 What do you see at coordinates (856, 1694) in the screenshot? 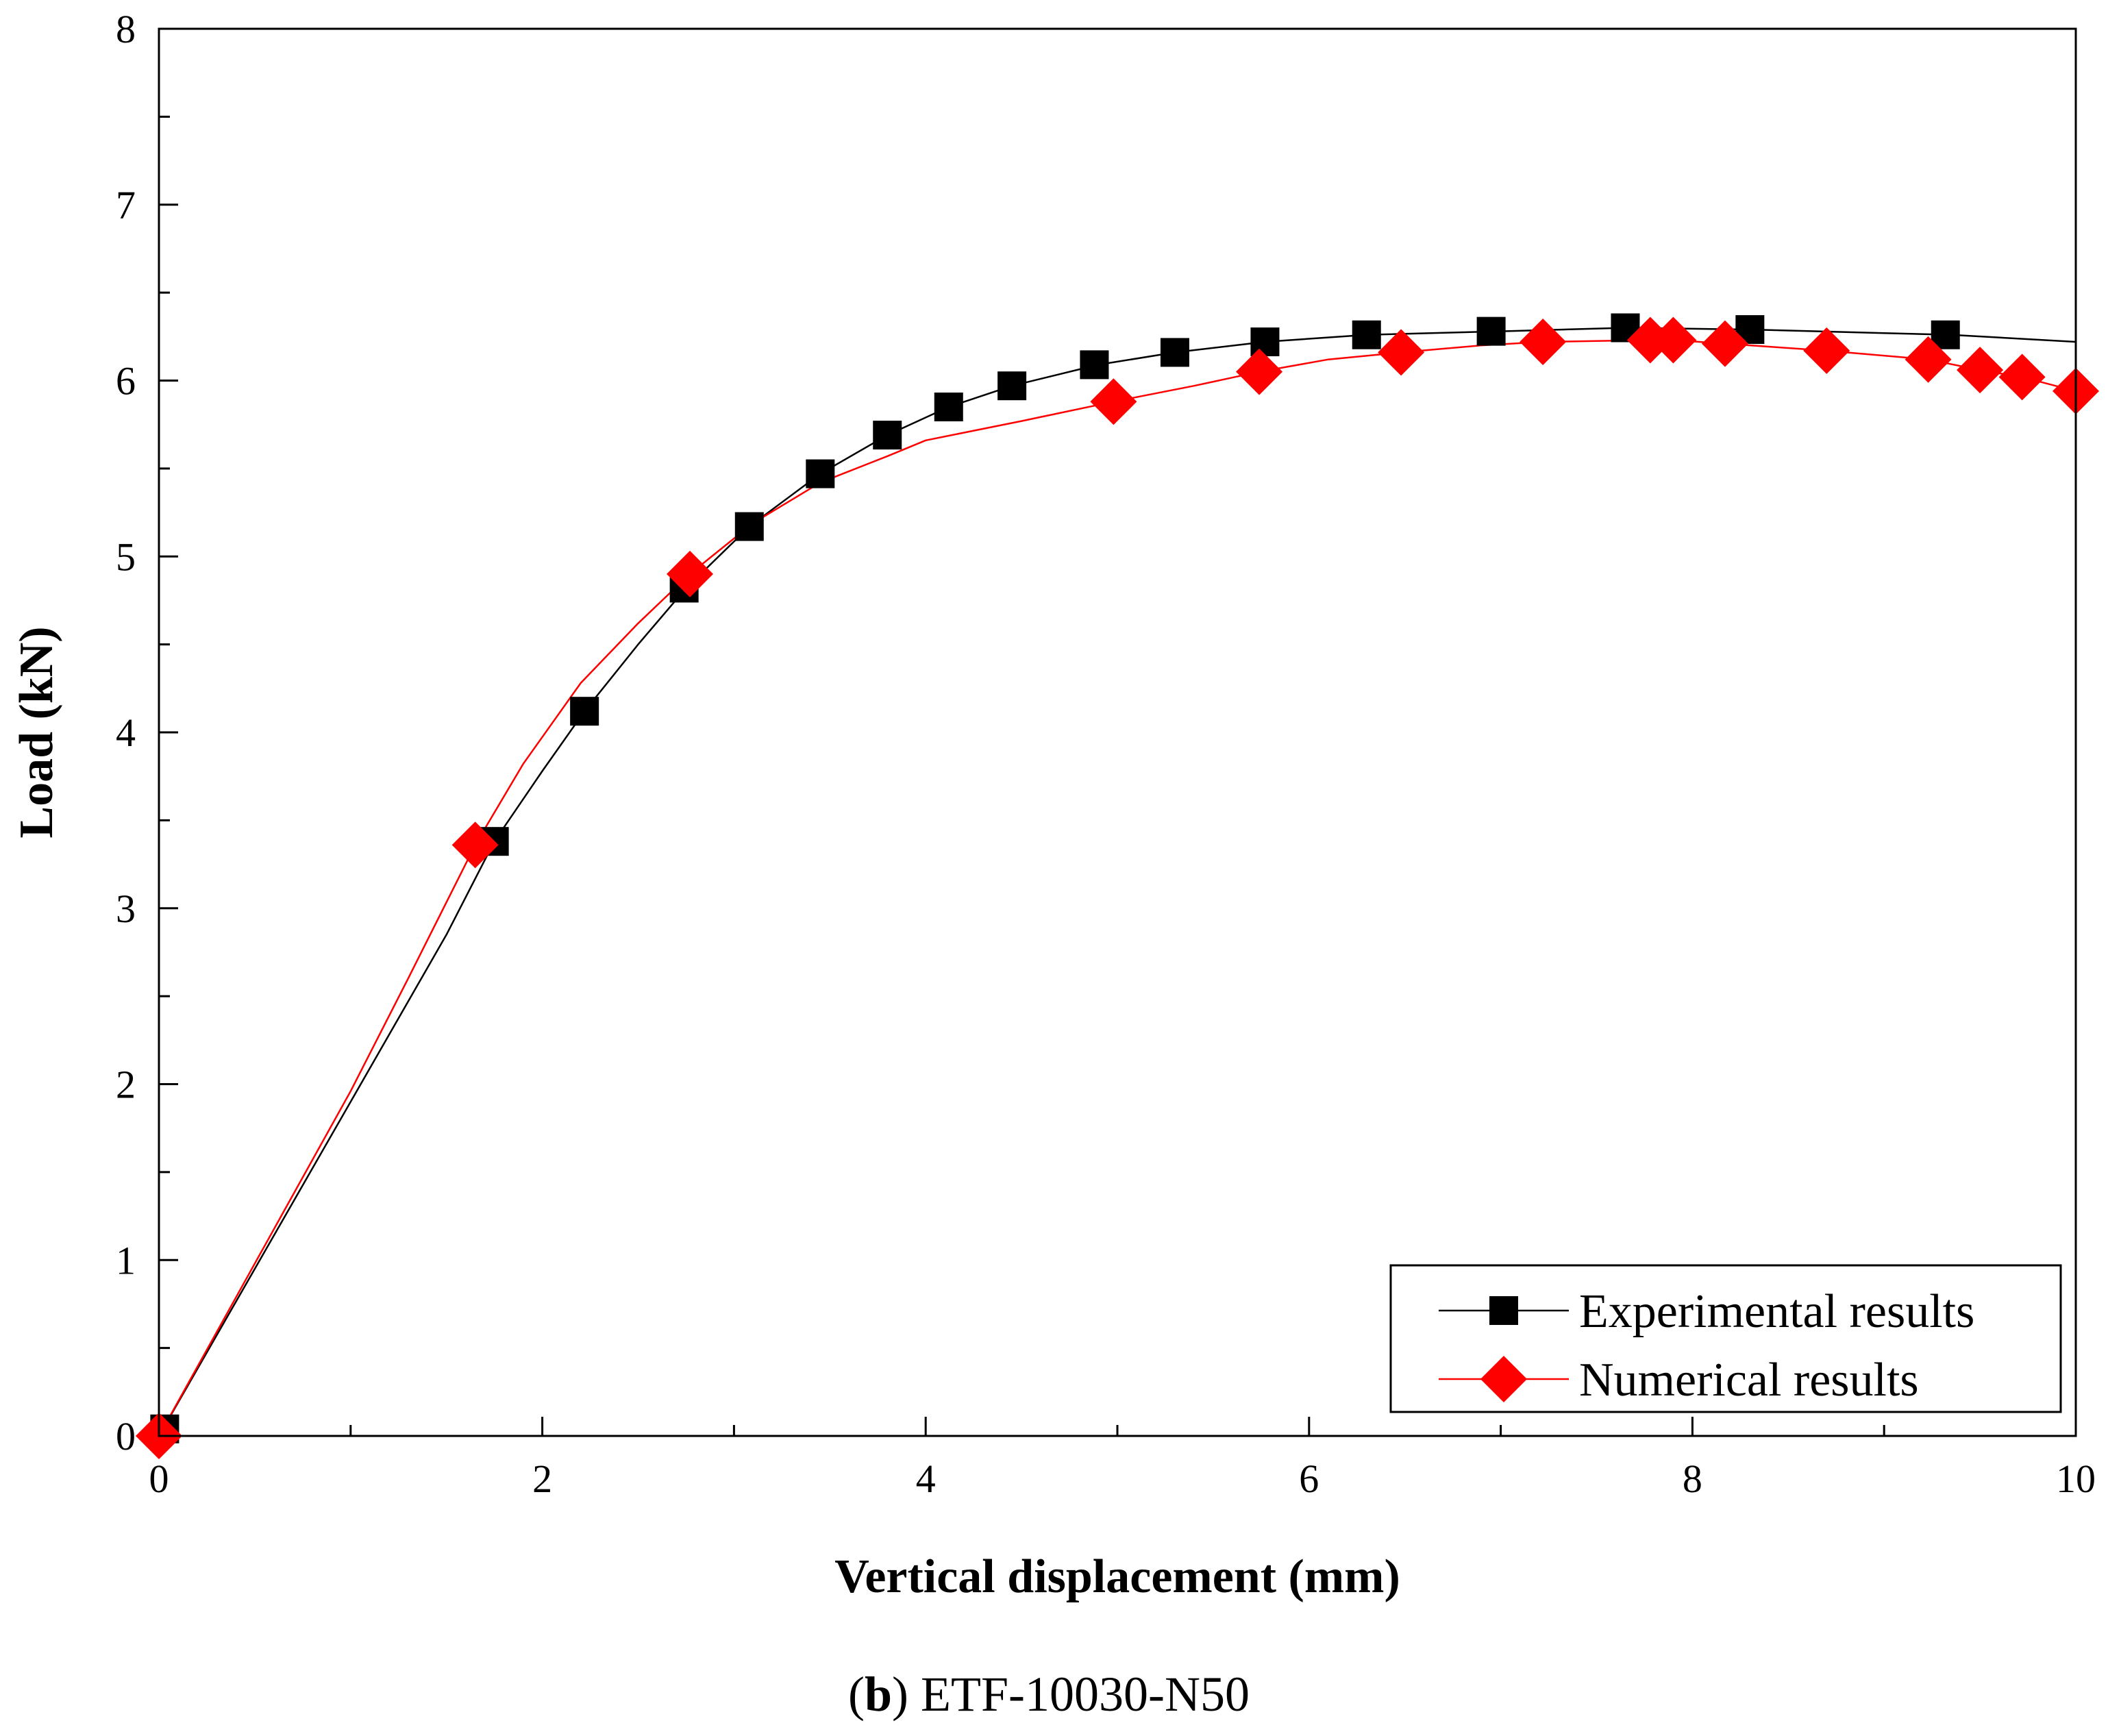
I see `caption-open-paren: (` at bounding box center [856, 1694].